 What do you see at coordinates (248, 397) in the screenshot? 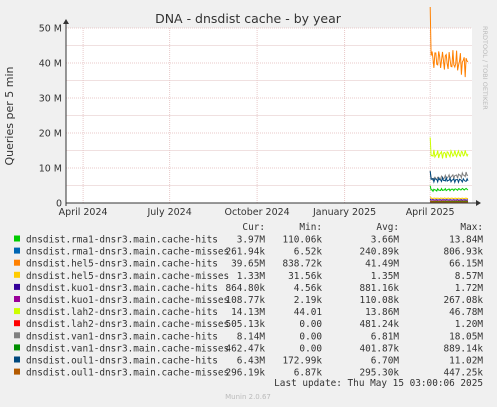
I see `munin-version: Munin 2.0.67` at bounding box center [248, 397].